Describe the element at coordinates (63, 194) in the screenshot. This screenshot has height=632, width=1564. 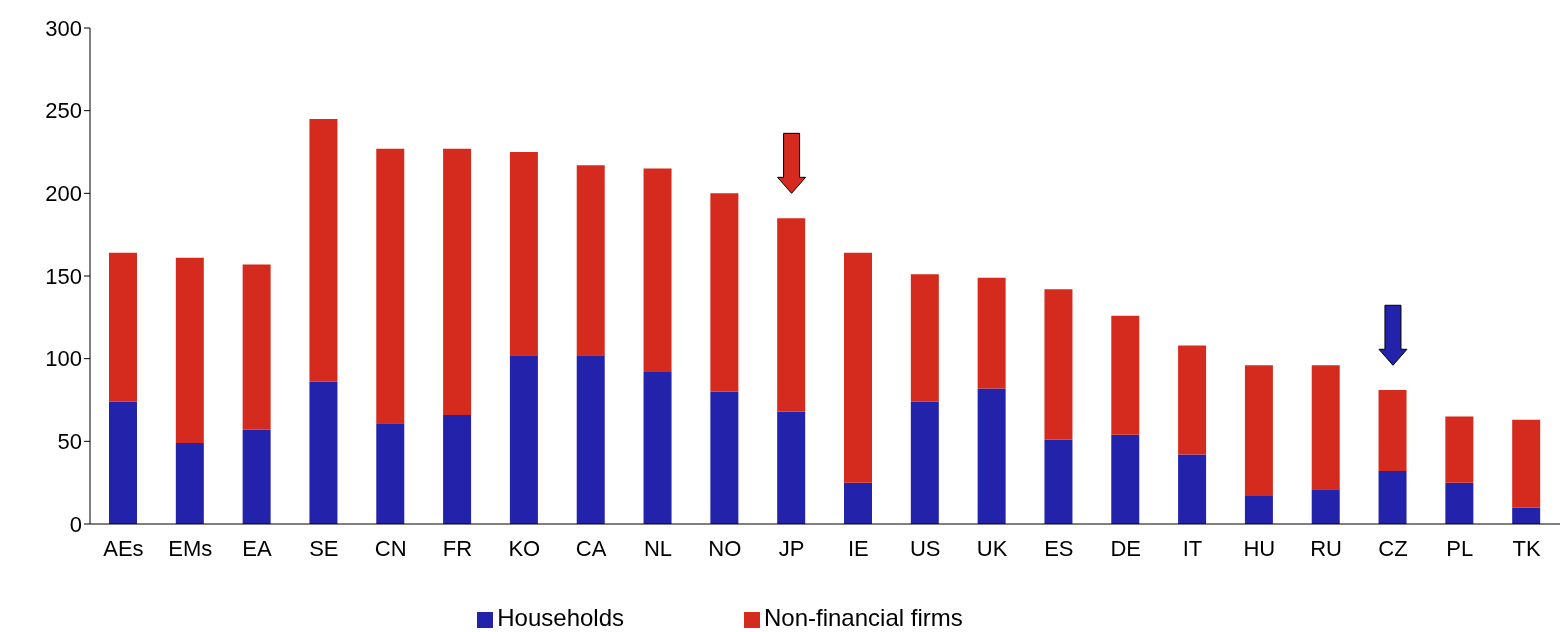
I see `y-tick-label: 200` at that location.